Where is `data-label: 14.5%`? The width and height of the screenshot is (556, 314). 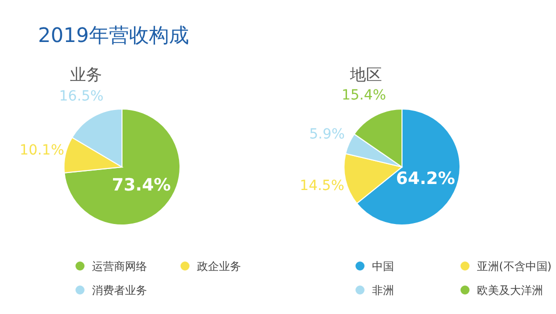
data-label: 14.5% is located at coordinates (322, 186).